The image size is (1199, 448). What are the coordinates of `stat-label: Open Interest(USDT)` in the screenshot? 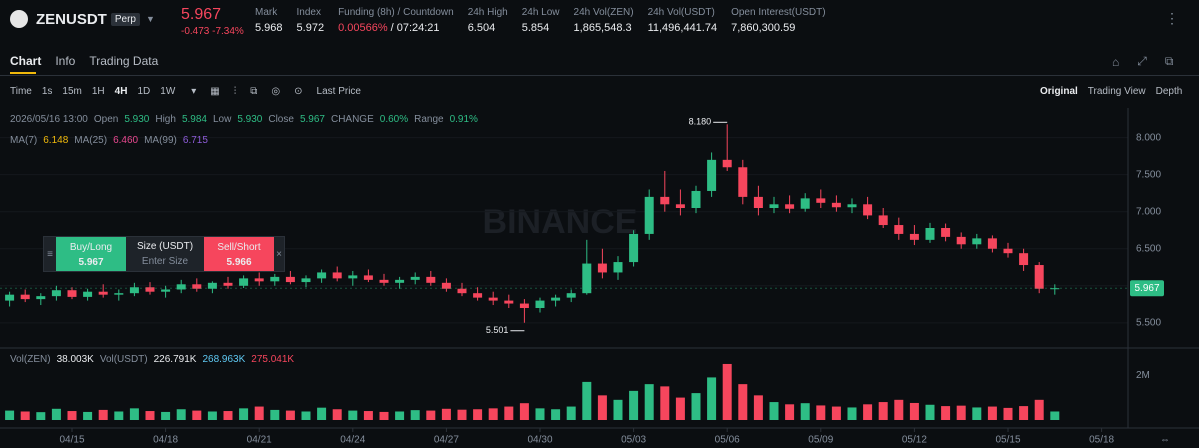 It's located at (778, 12).